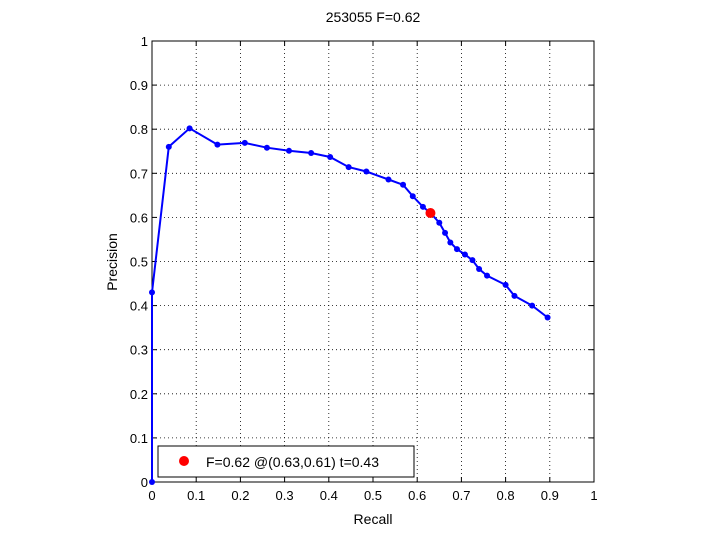 Image resolution: width=720 pixels, height=540 pixels. Describe the element at coordinates (506, 495) in the screenshot. I see `x-tick-label: 0.8` at that location.